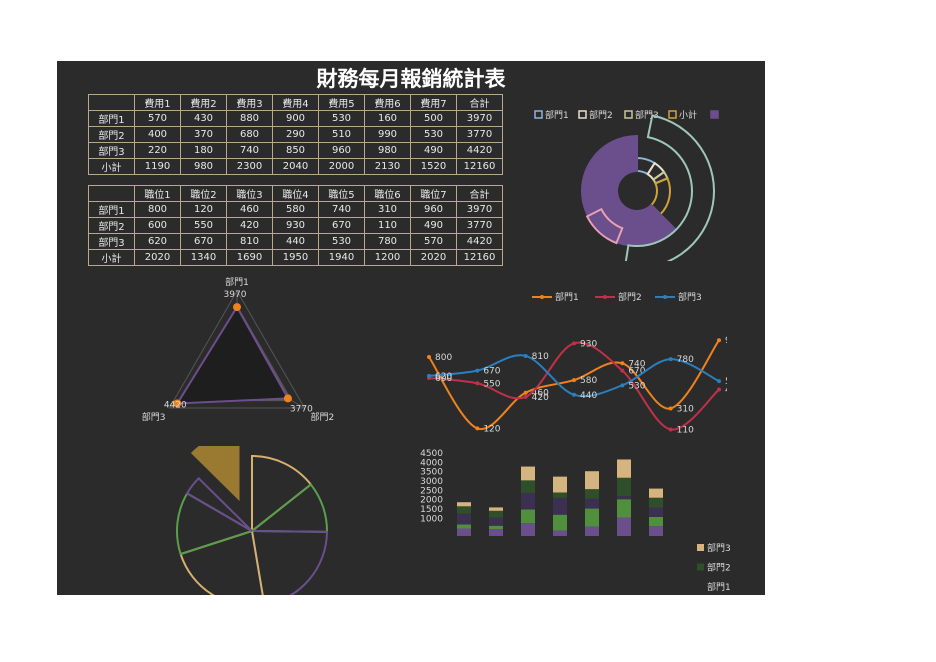 The width and height of the screenshot is (936, 662). What do you see at coordinates (157, 209) in the screenshot?
I see `position-cell: 800` at bounding box center [157, 209].